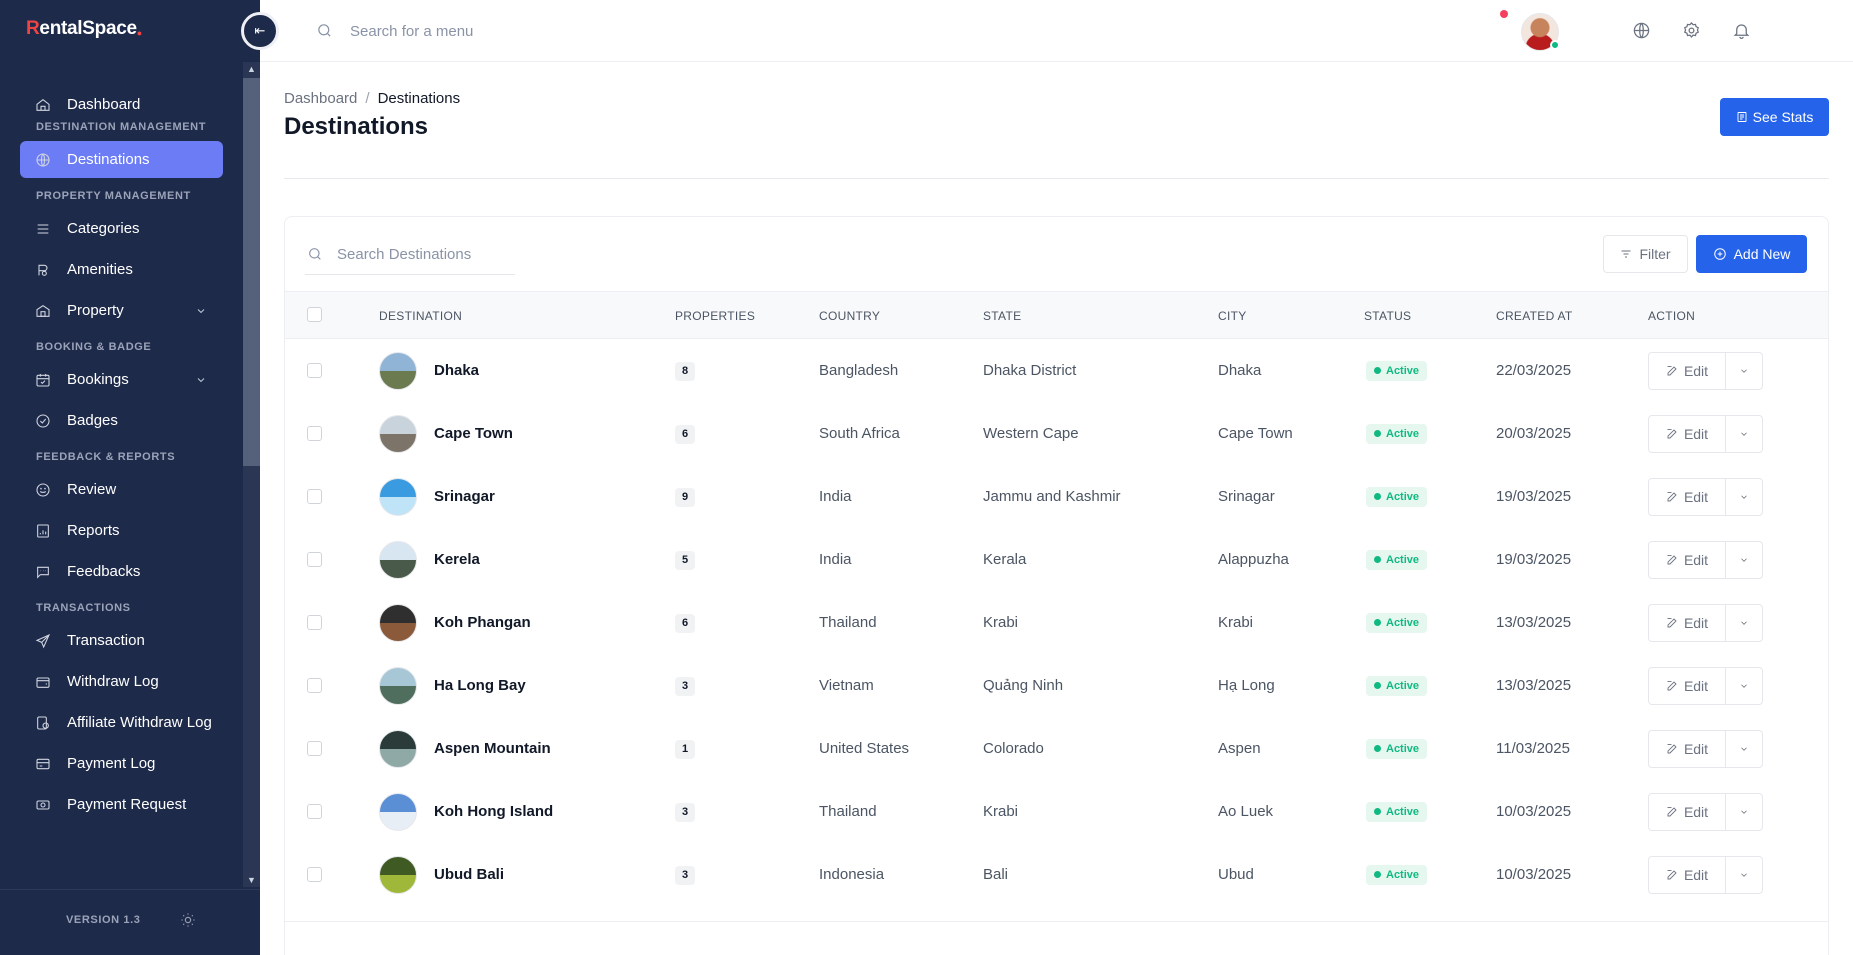 The height and width of the screenshot is (955, 1853). Describe the element at coordinates (321, 98) in the screenshot. I see `breadcrumb-dashboard: Dashboard` at that location.